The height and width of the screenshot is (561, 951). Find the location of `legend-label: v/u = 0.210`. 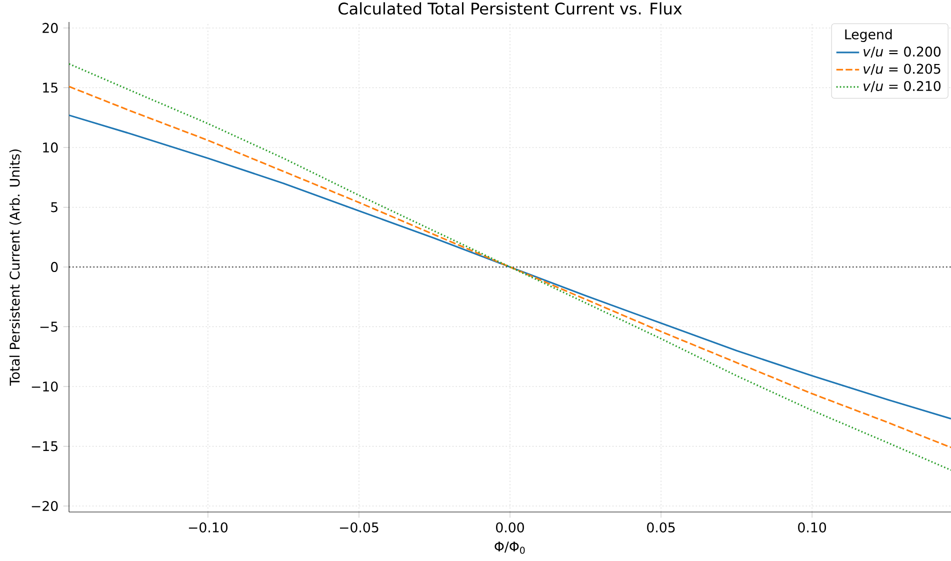

legend-label: v/u = 0.210 is located at coordinates (902, 86).